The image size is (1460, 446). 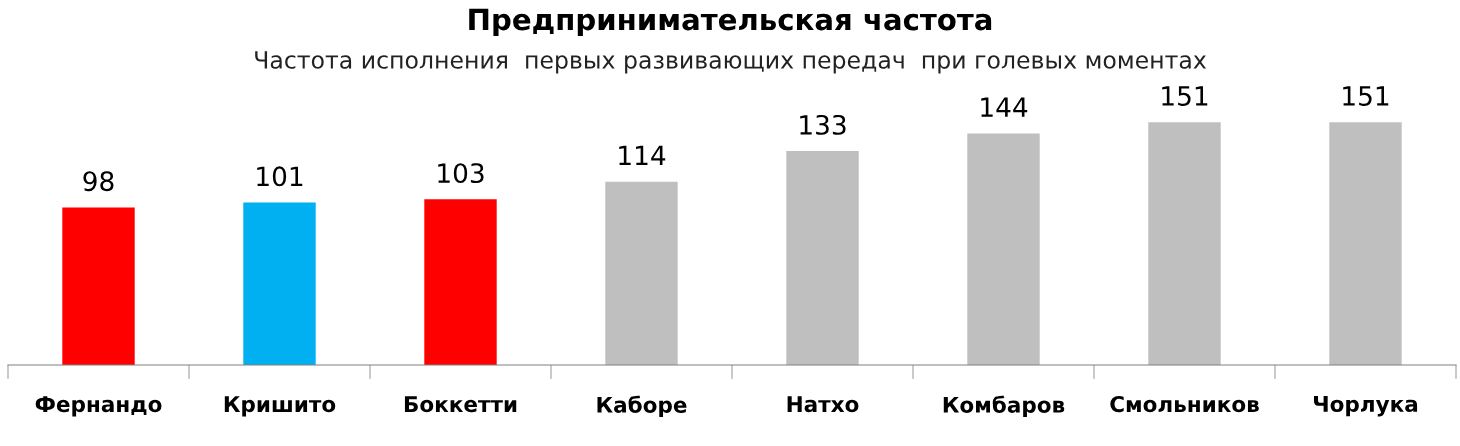 What do you see at coordinates (460, 404) in the screenshot?
I see `x-tick-label: Боккетти` at bounding box center [460, 404].